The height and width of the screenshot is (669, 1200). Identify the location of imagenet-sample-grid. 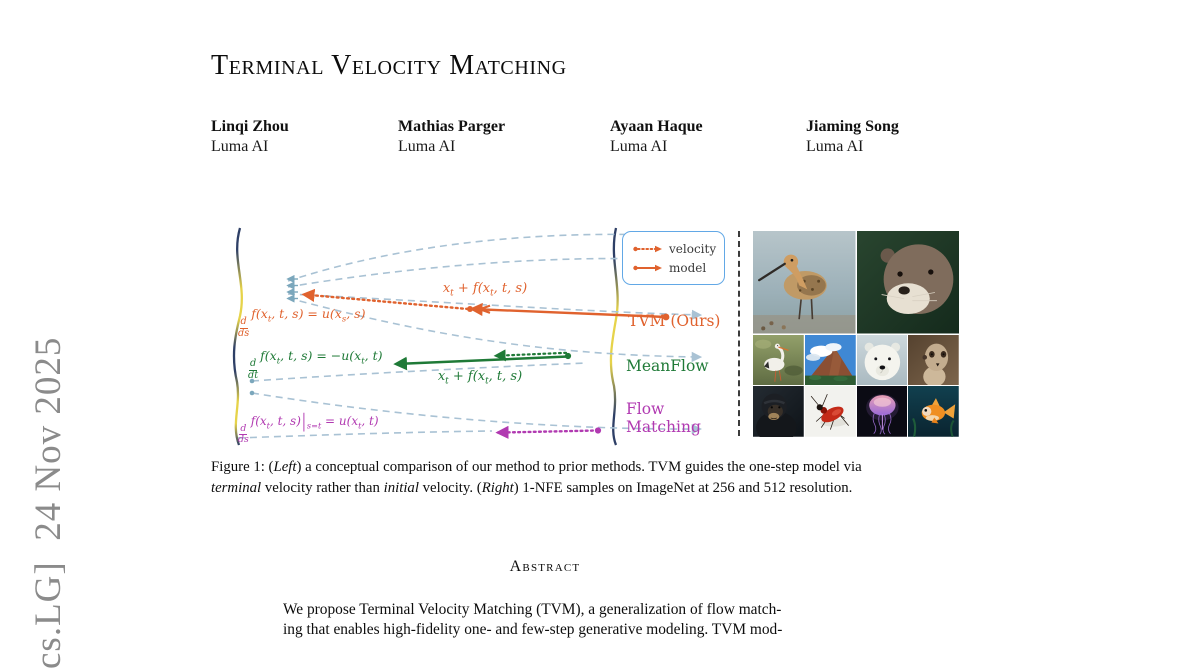
(856, 334).